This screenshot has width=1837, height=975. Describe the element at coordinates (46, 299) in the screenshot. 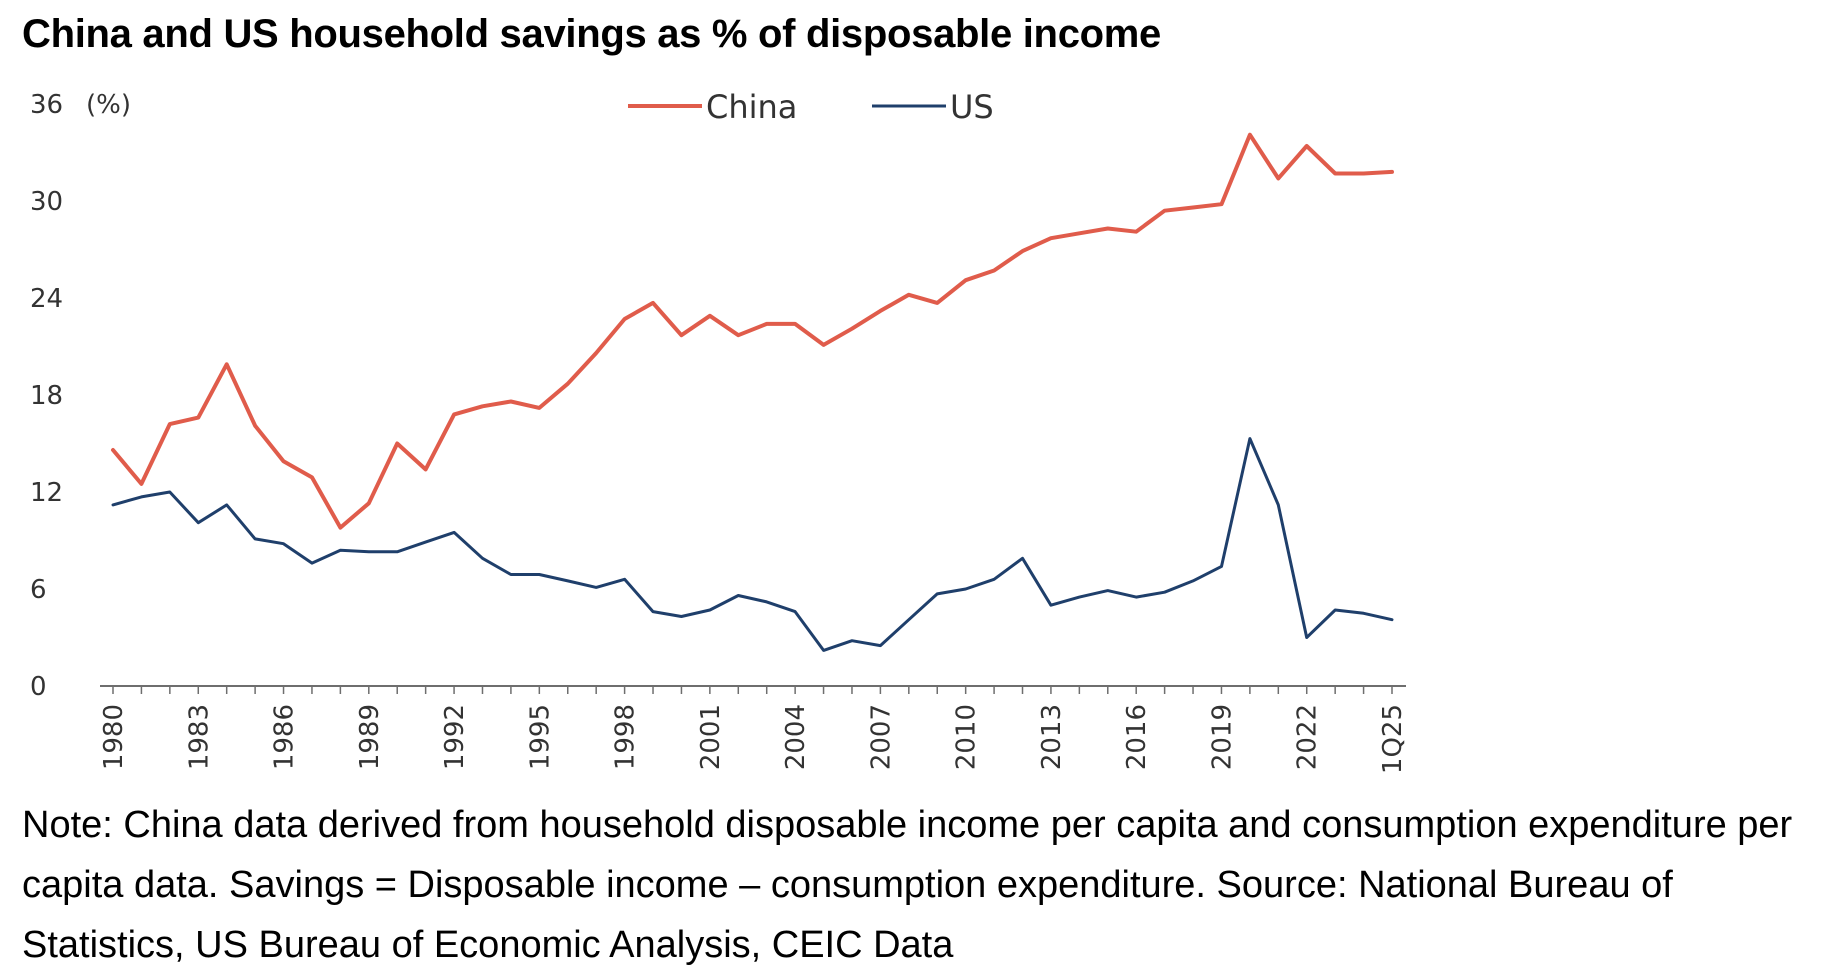

I see `y-tick-label: 24` at that location.